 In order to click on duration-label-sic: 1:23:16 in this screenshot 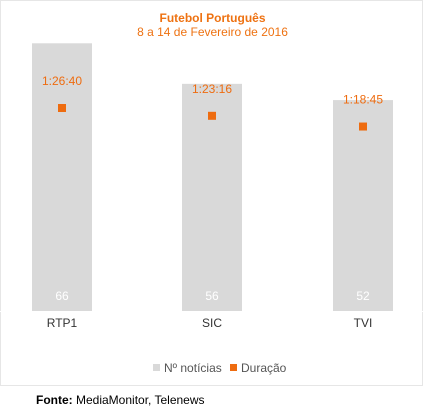, I will do `click(212, 89)`.